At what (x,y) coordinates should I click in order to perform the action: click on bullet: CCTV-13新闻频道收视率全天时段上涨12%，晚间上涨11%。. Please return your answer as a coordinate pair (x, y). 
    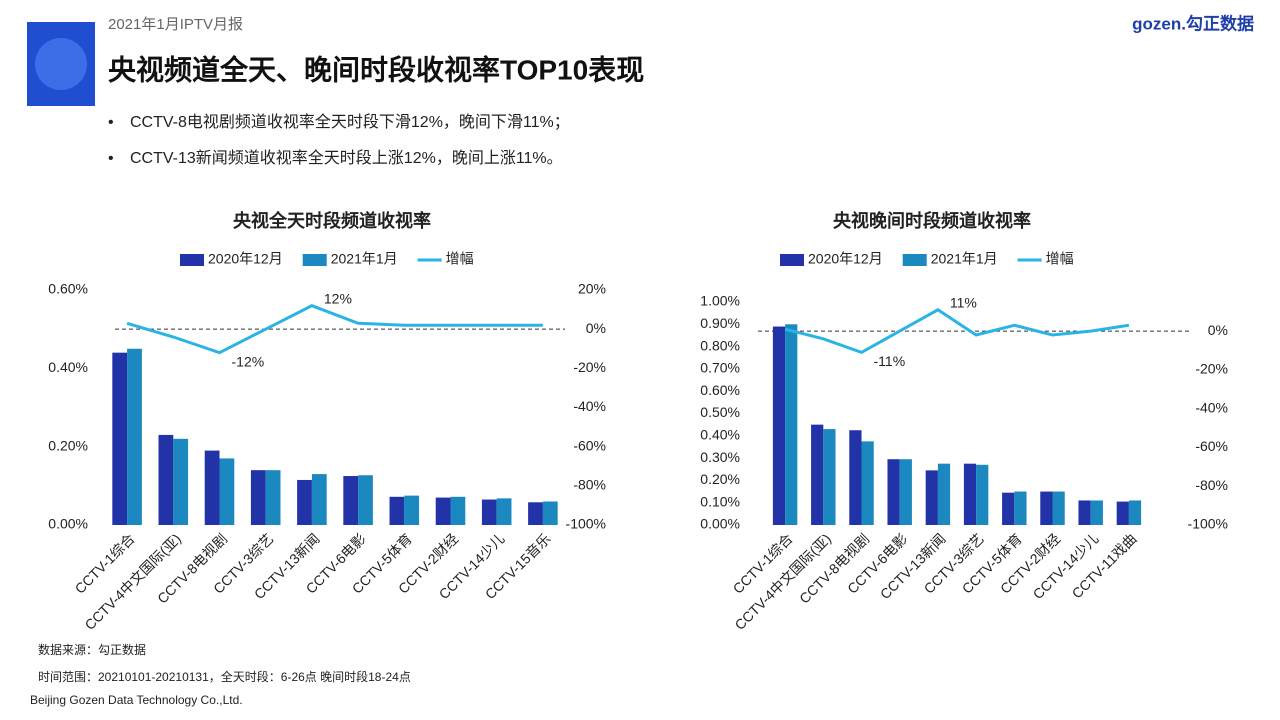
    Looking at the image, I should click on (346, 158).